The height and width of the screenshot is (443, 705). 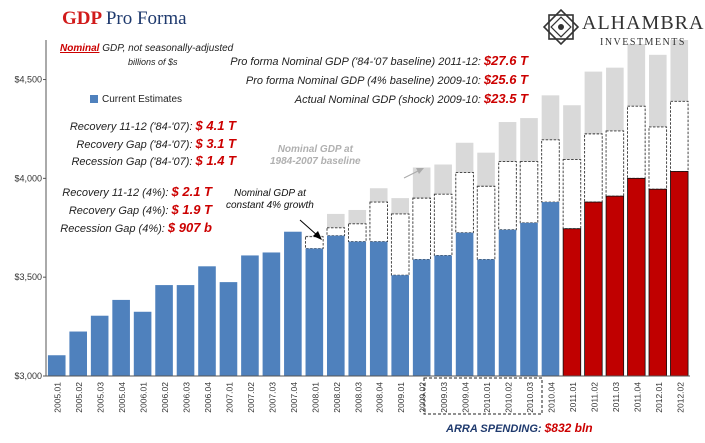 I want to click on title-pro-forma: Pro Forma, so click(x=146, y=18).